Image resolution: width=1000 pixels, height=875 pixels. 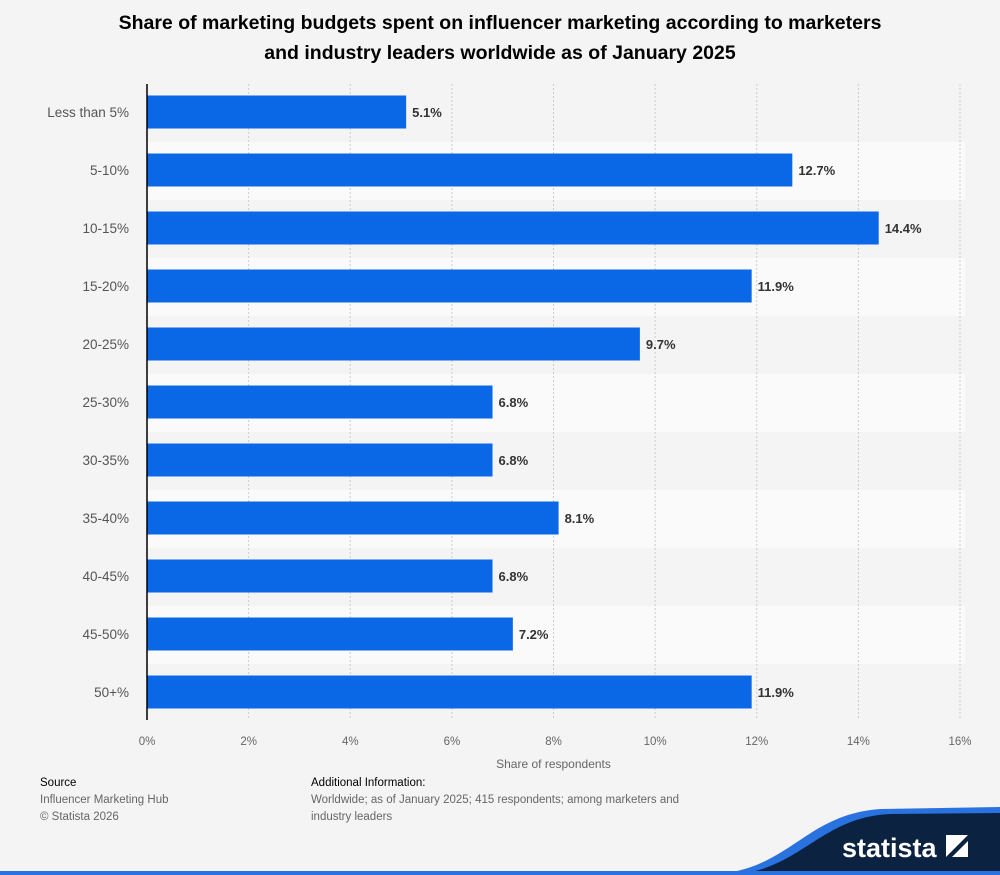 I want to click on x-tick-label: 8%, so click(x=553, y=742).